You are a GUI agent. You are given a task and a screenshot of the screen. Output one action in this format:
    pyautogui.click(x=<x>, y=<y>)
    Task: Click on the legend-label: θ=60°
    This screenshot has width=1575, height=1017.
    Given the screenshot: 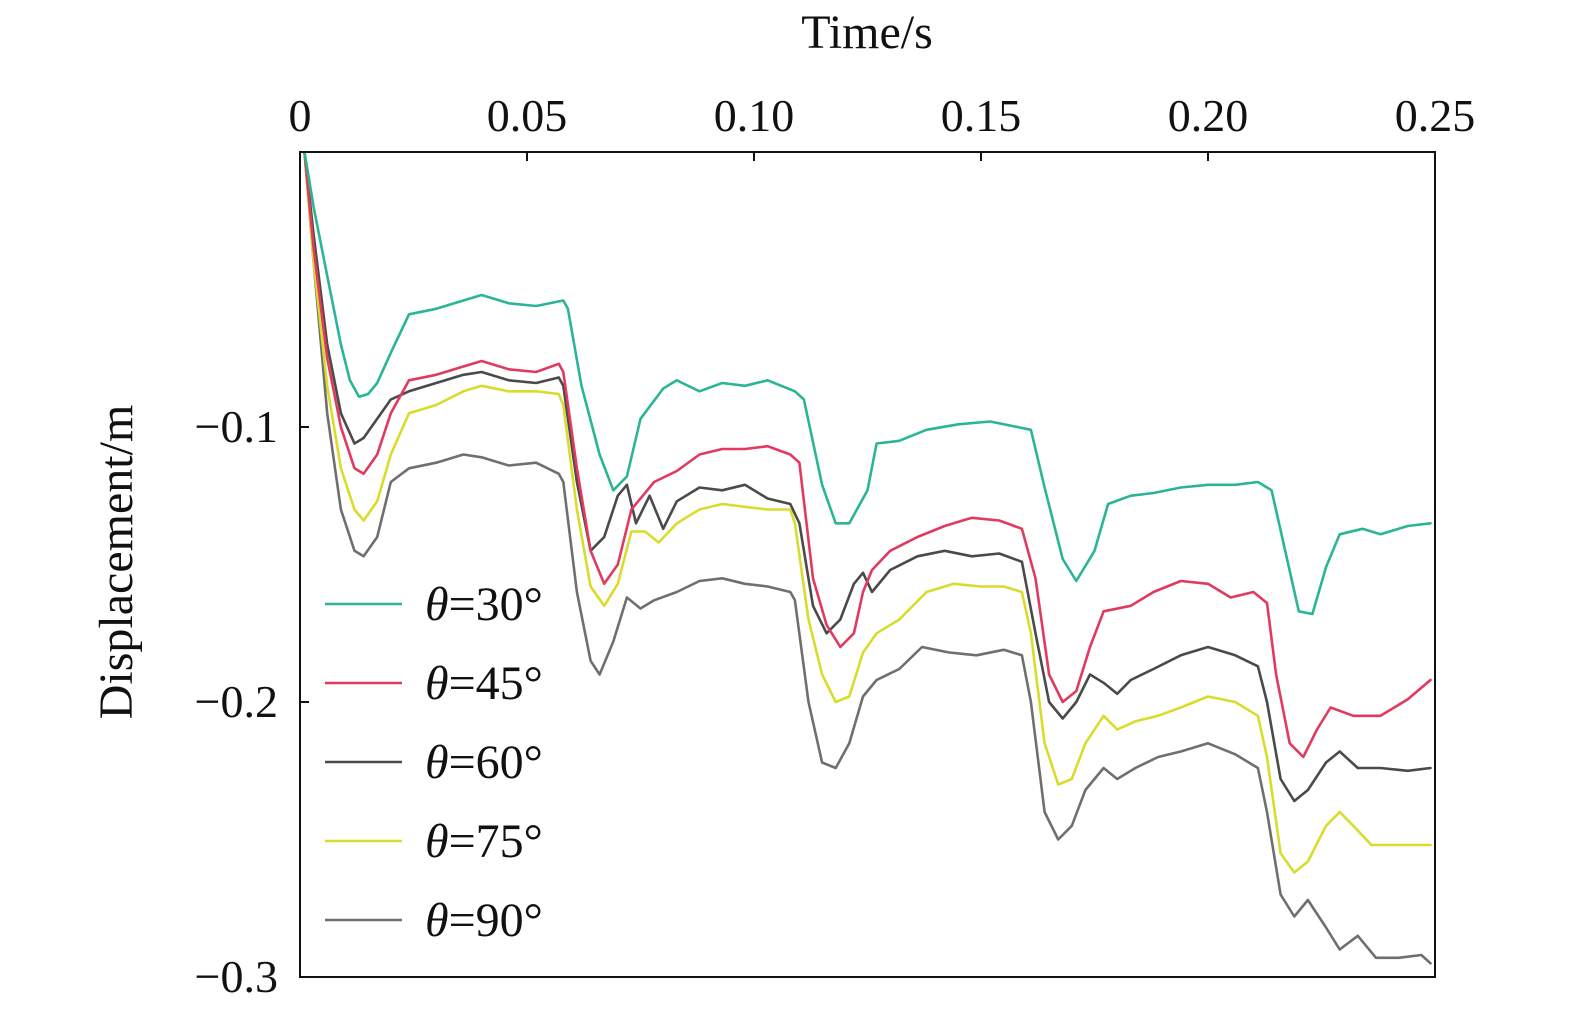 What is the action you would take?
    pyautogui.click(x=484, y=762)
    